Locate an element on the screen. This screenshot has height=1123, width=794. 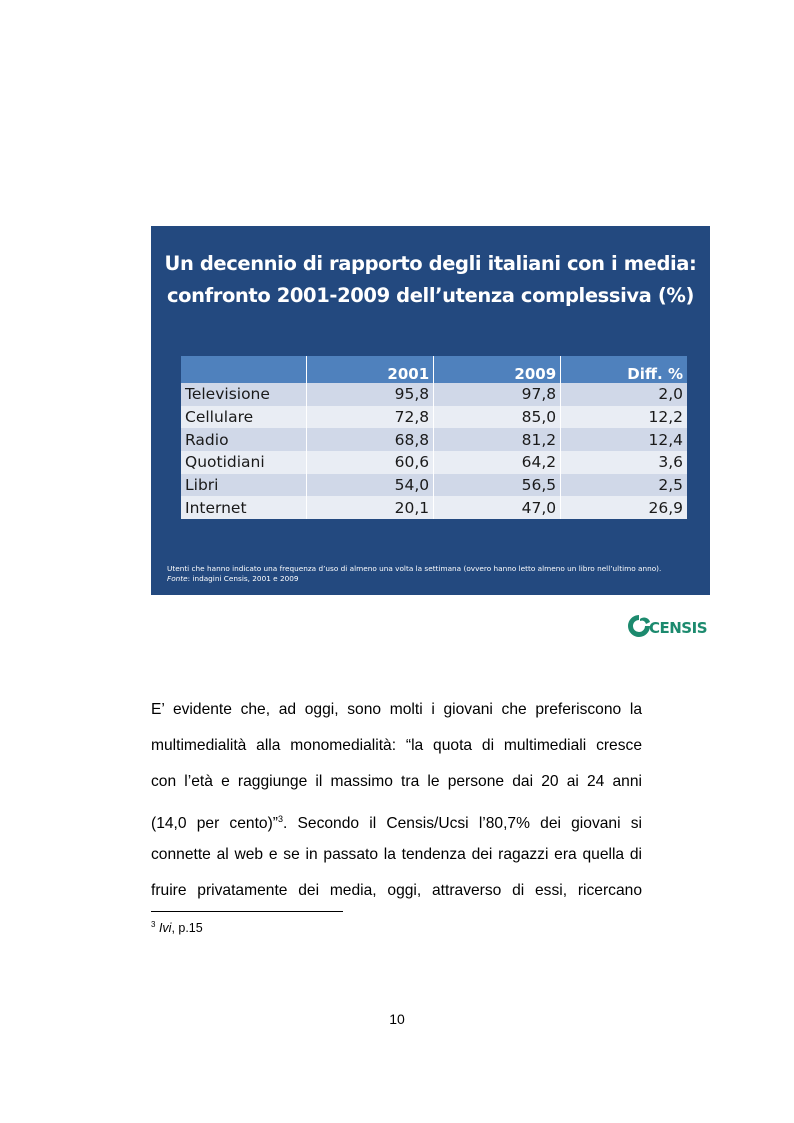
row-label: Cellulare is located at coordinates (244, 417).